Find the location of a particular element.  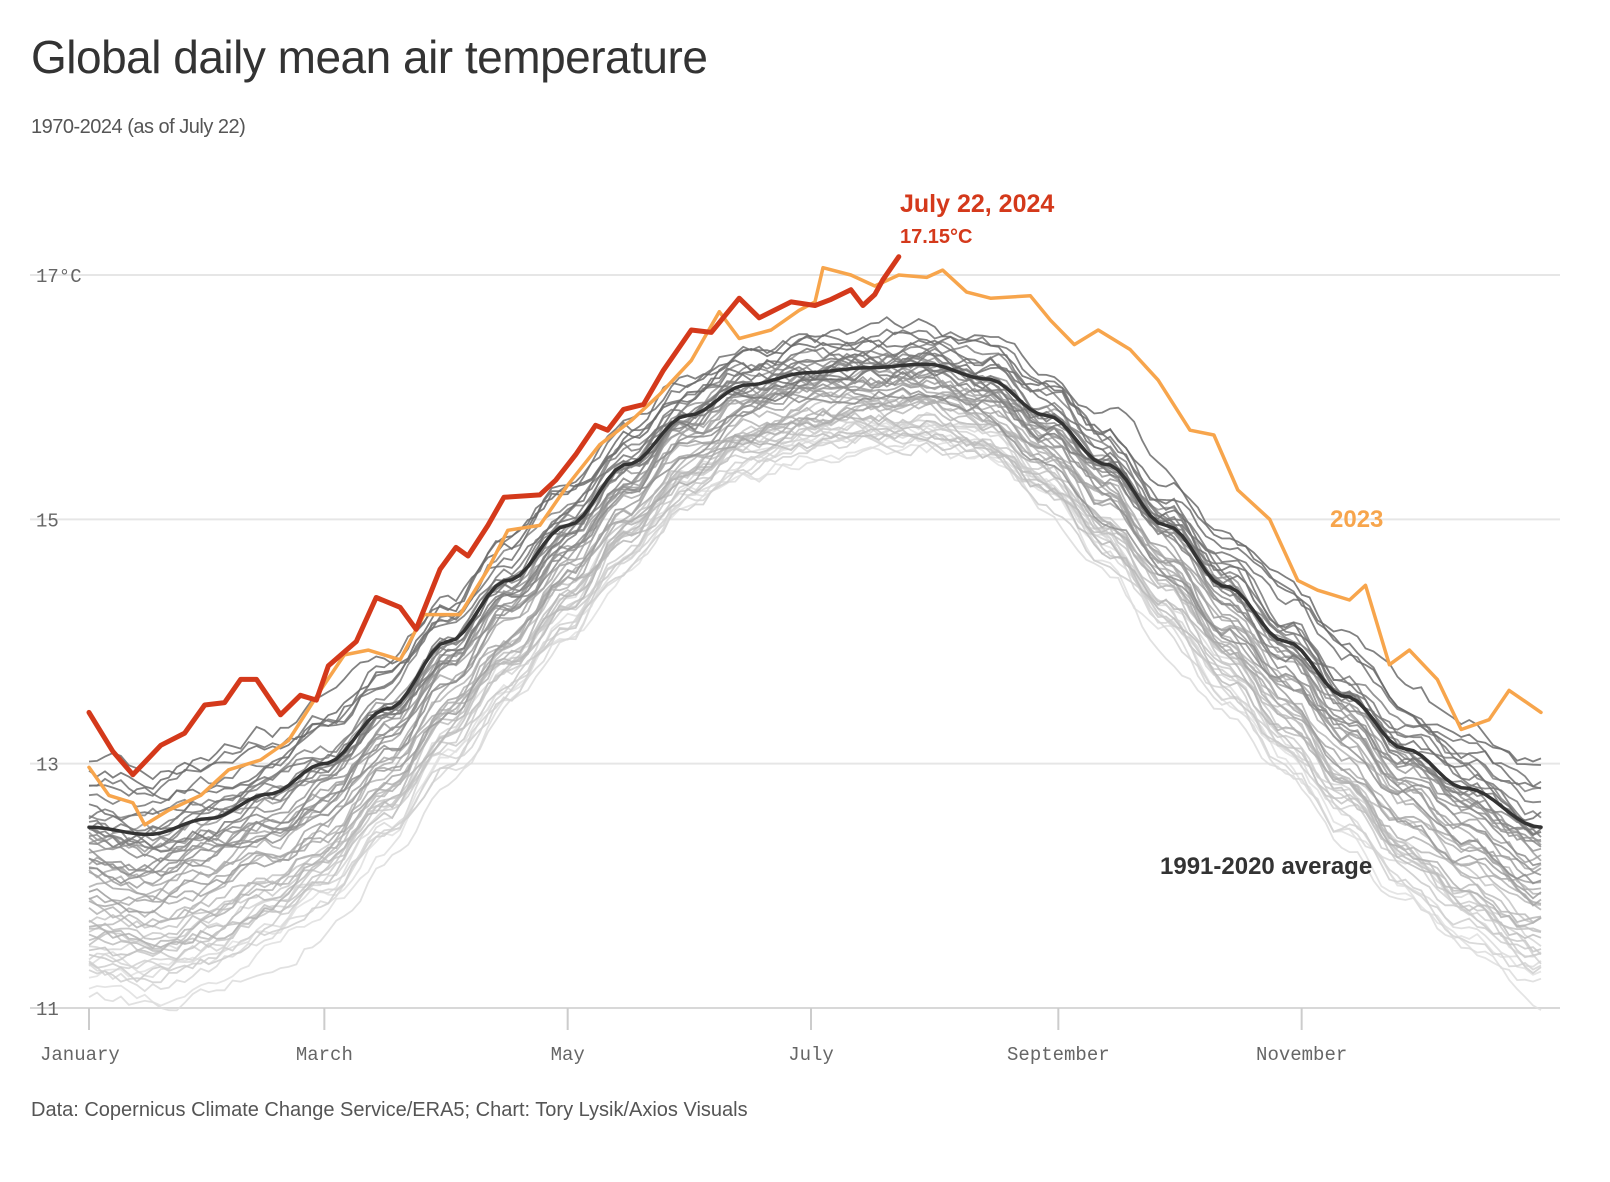

x-tick-label: November is located at coordinates (1301, 1055).